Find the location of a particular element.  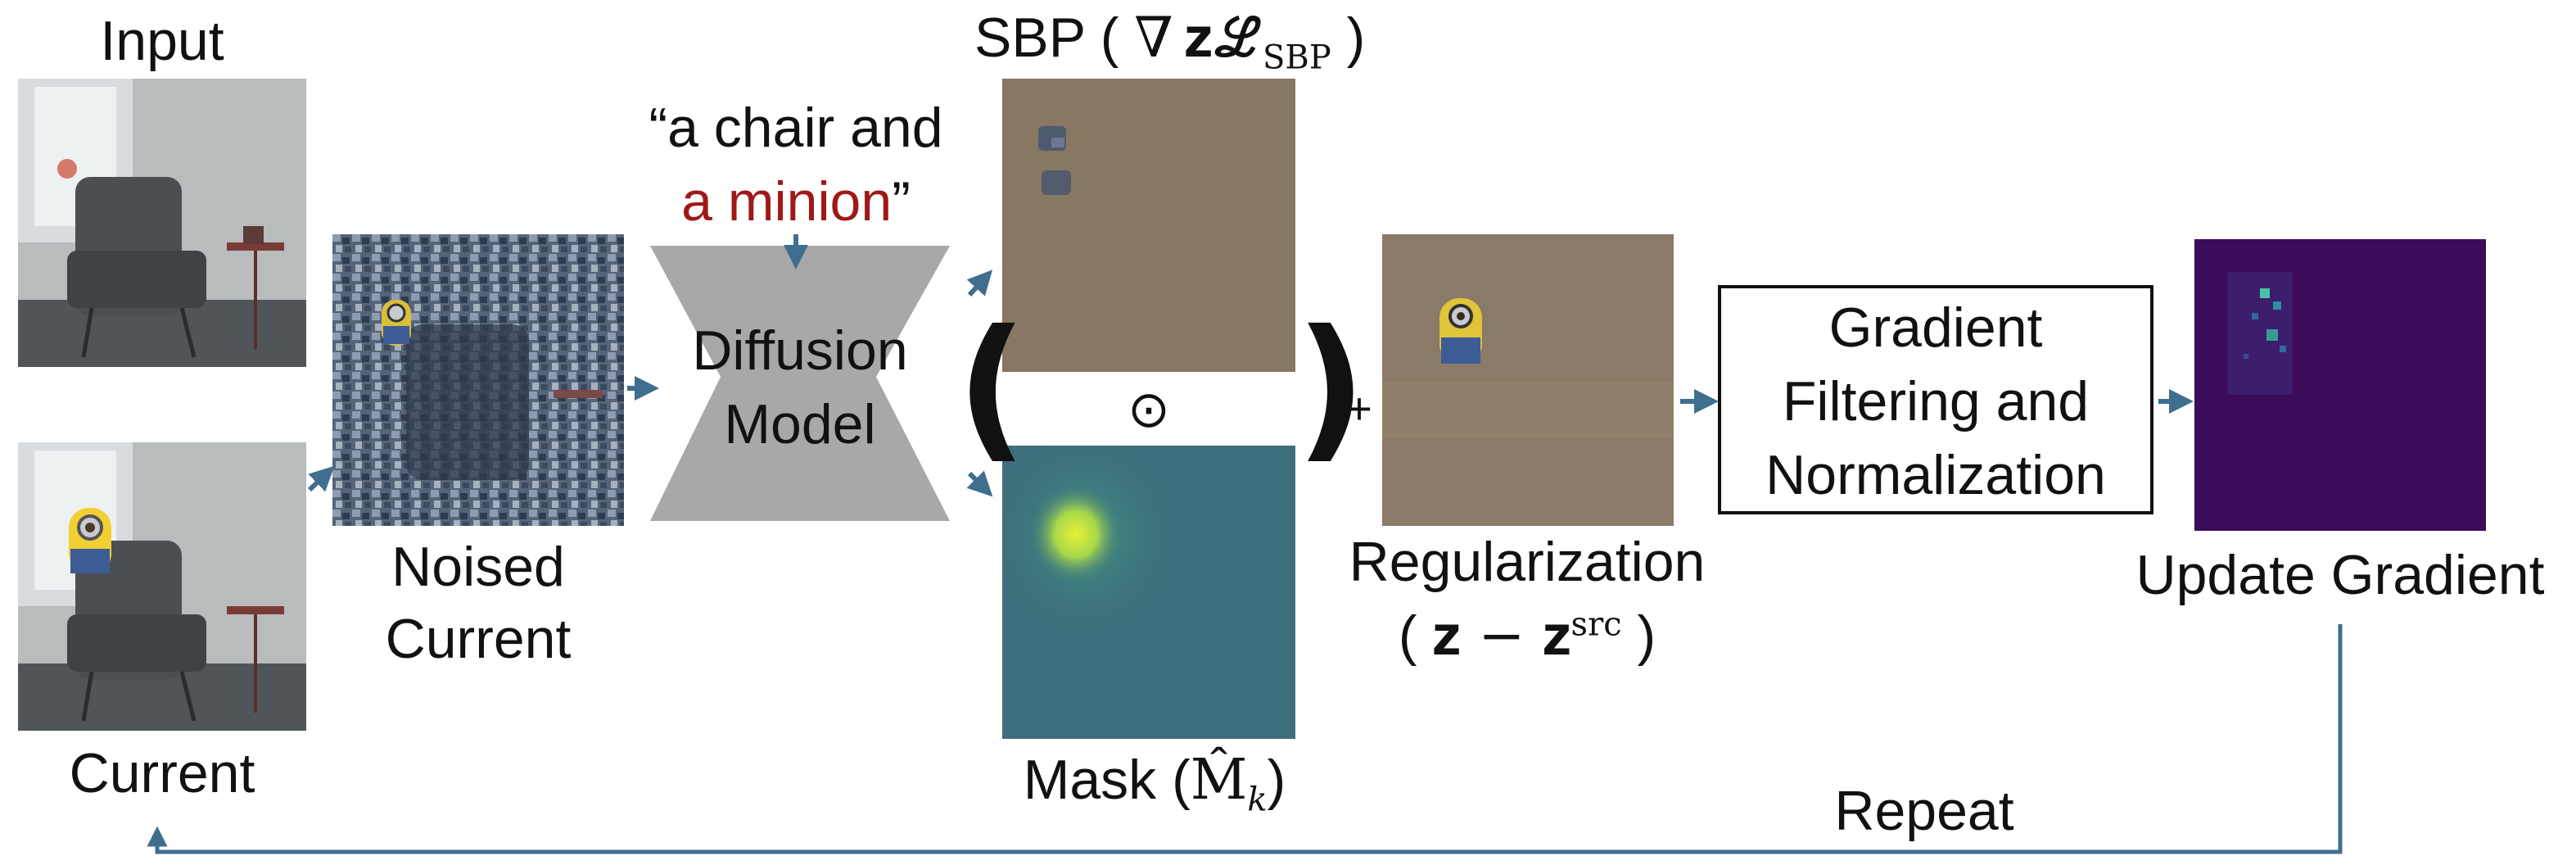

filtering-line2: Filtering and is located at coordinates (1936, 401).